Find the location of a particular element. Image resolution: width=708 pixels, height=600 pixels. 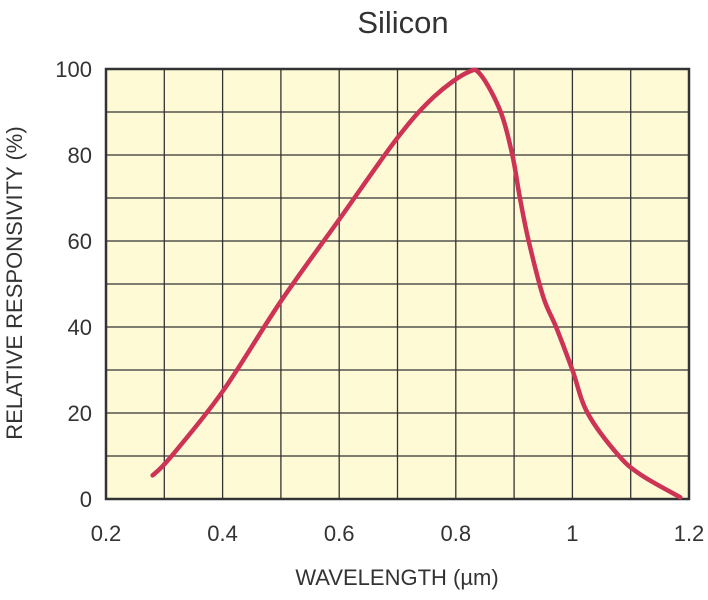

y-axis-label: RELATIVE RESPONSIVITY (%) is located at coordinates (14, 282).